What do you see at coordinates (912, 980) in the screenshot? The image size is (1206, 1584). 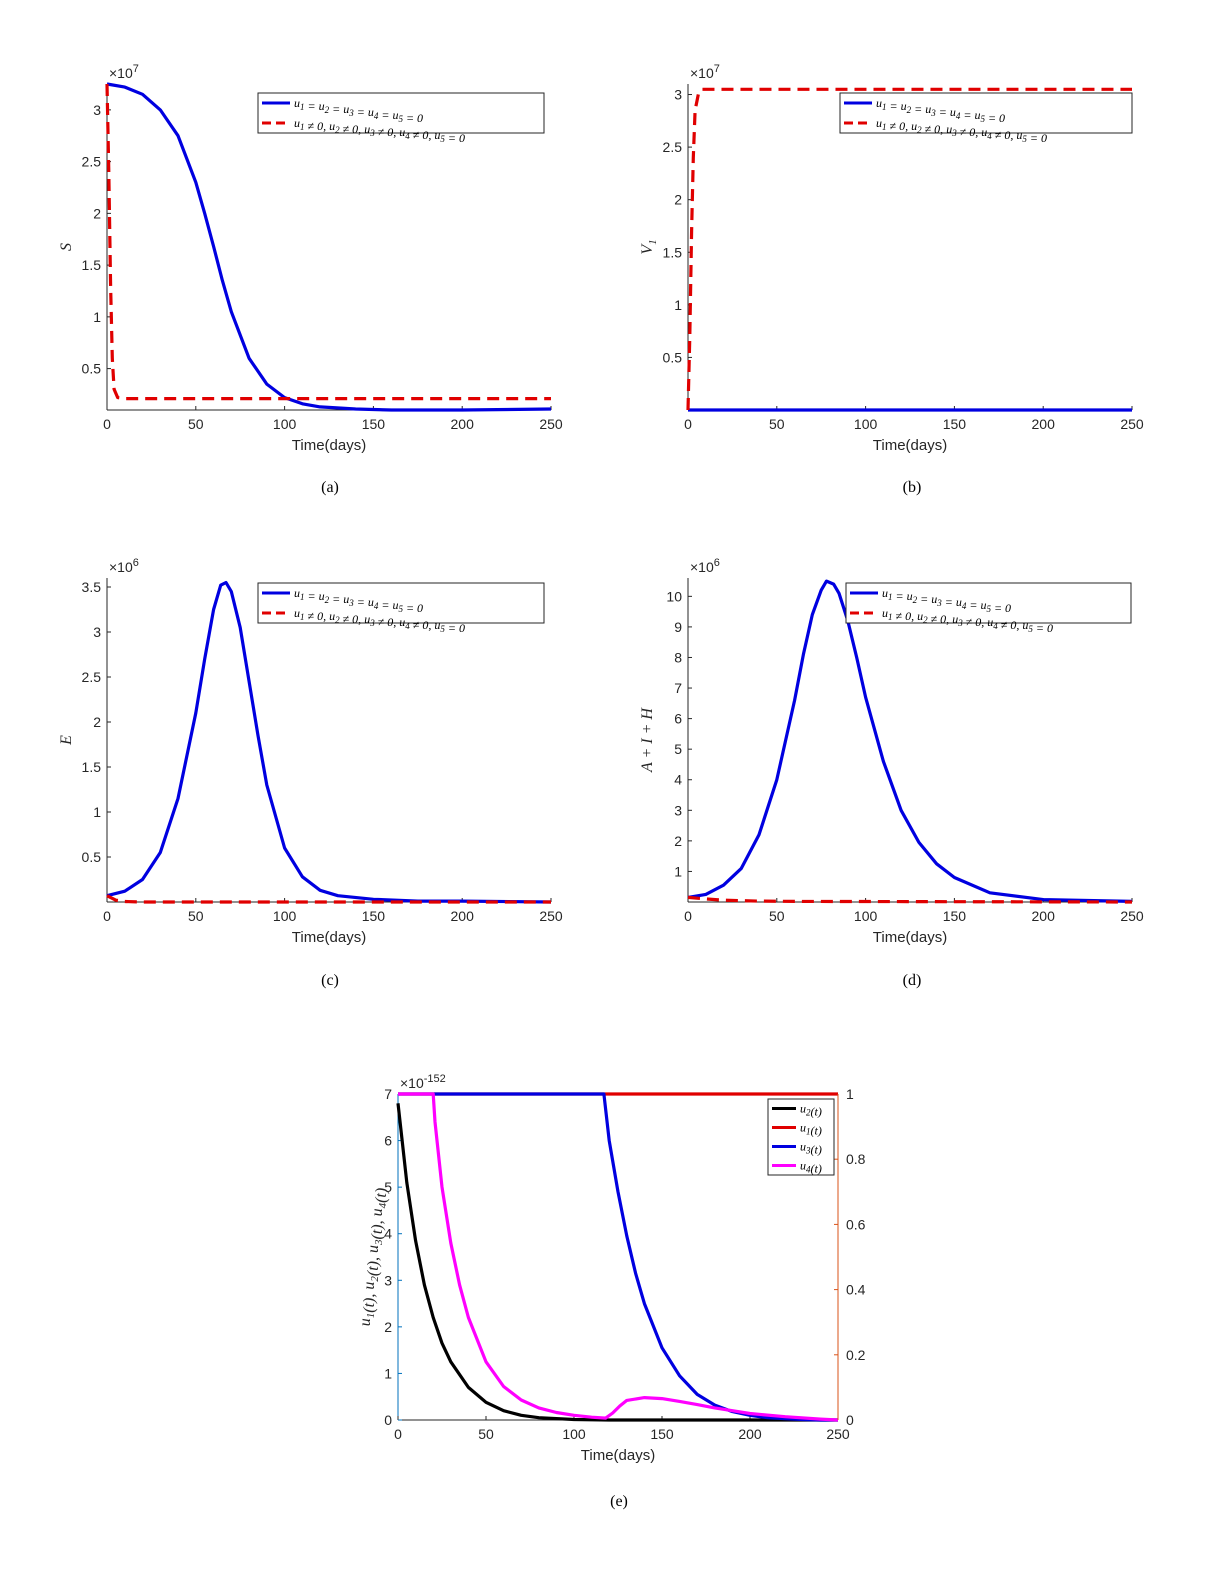 I see `caption-d: (d)` at bounding box center [912, 980].